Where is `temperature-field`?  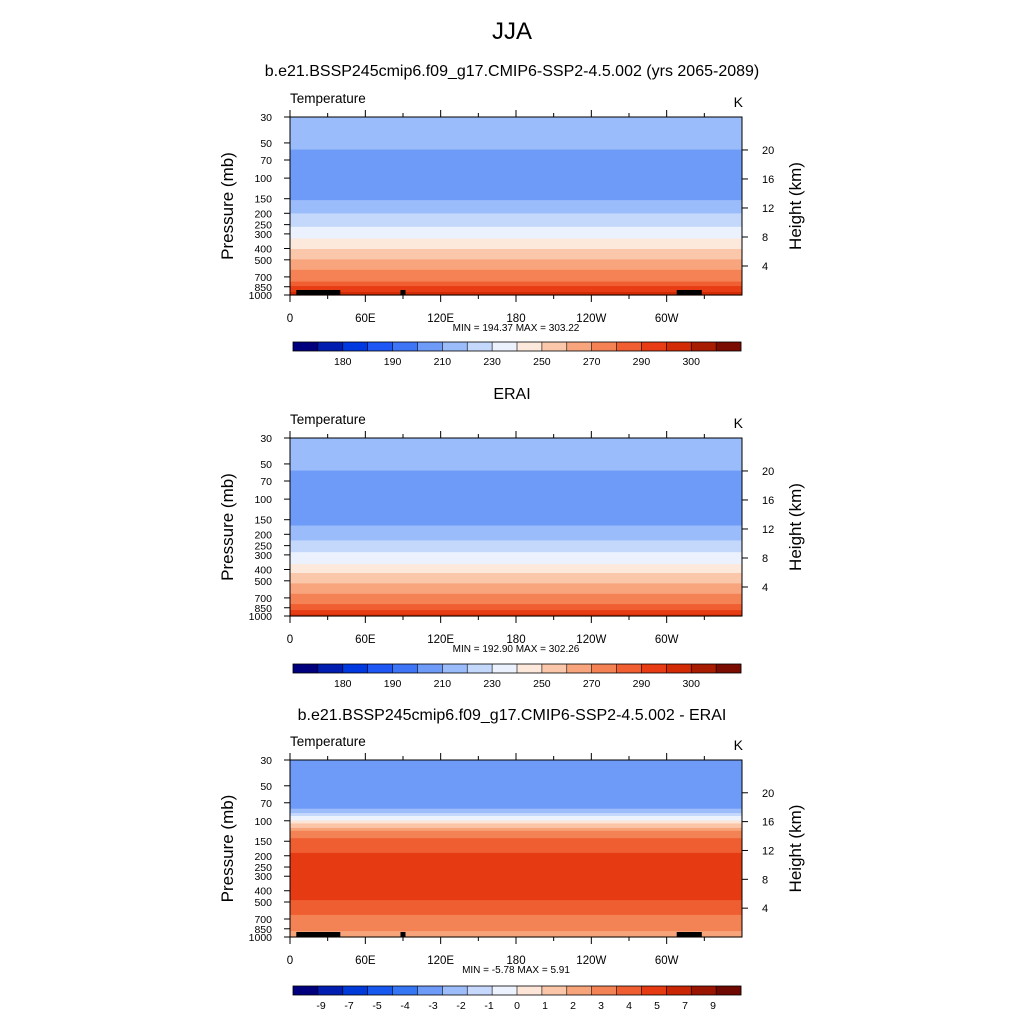 temperature-field is located at coordinates (516, 206).